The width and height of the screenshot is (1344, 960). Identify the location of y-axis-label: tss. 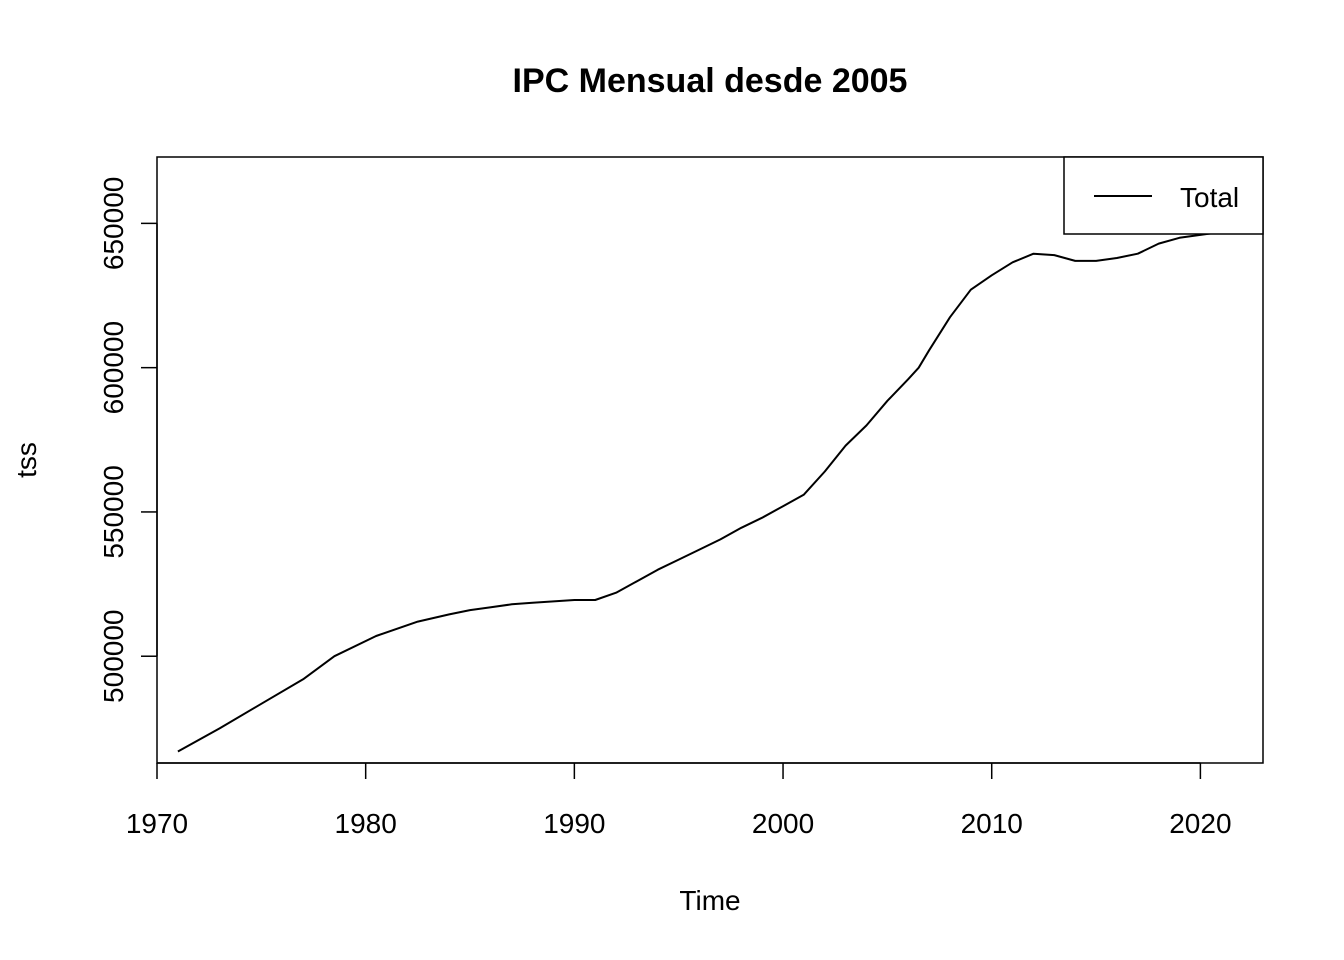
(26, 460).